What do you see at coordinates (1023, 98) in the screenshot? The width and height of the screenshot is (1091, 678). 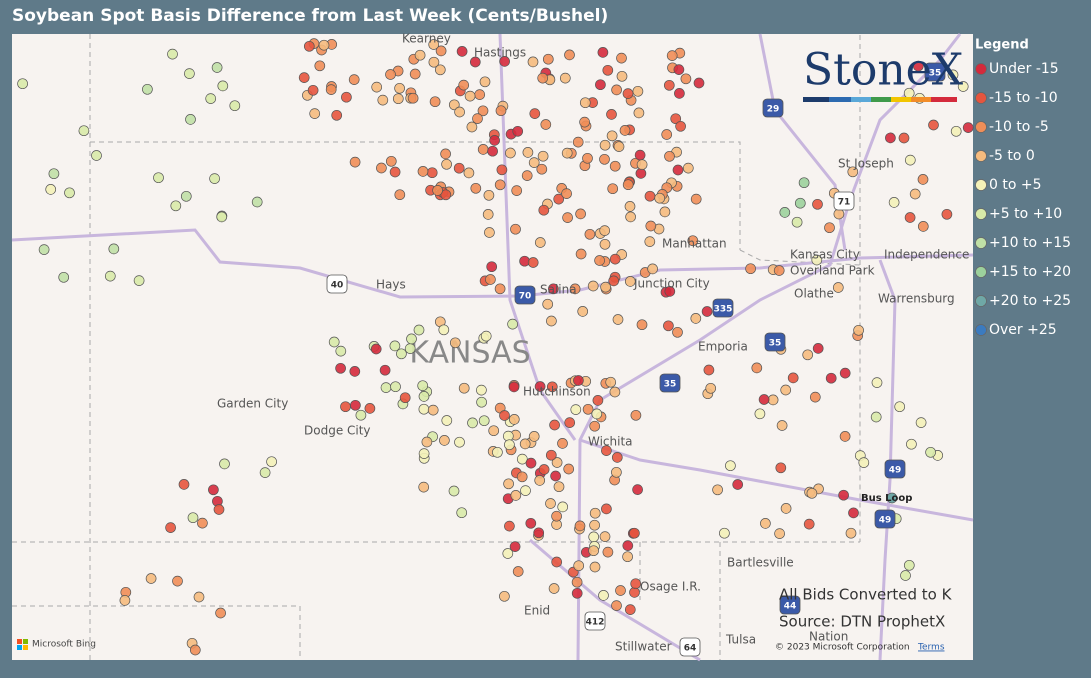 I see `legend-label: -15 to -10` at bounding box center [1023, 98].